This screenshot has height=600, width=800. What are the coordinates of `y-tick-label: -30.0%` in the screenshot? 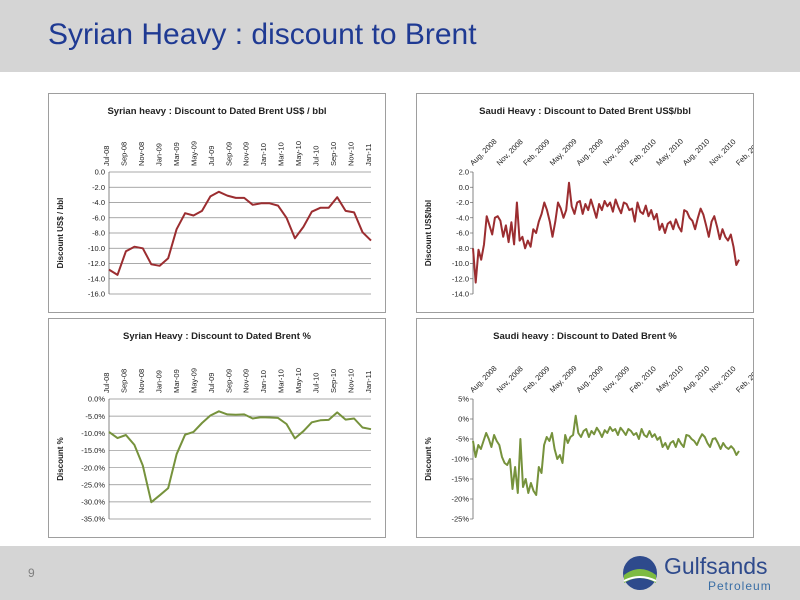 It's located at (93, 502).